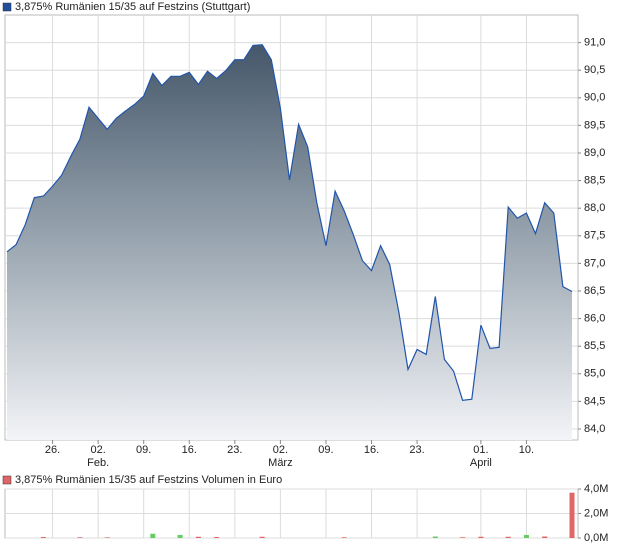 Image resolution: width=620 pixels, height=546 pixels. I want to click on x-month-label: März, so click(280, 463).